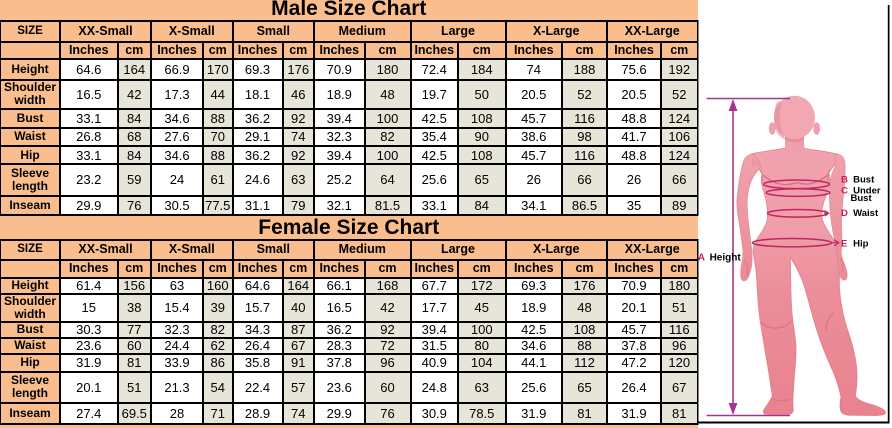  I want to click on svg-text: B Bust, so click(858, 180).